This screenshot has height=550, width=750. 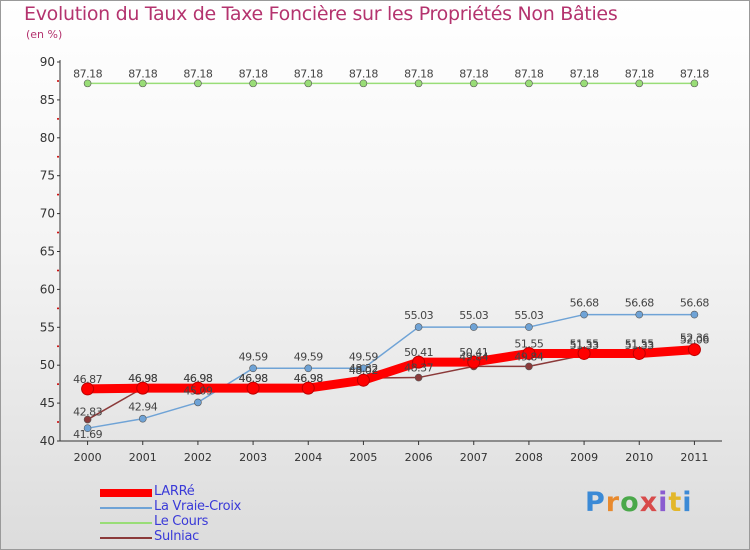 What do you see at coordinates (126, 493) in the screenshot?
I see `legend-swatch-larre` at bounding box center [126, 493].